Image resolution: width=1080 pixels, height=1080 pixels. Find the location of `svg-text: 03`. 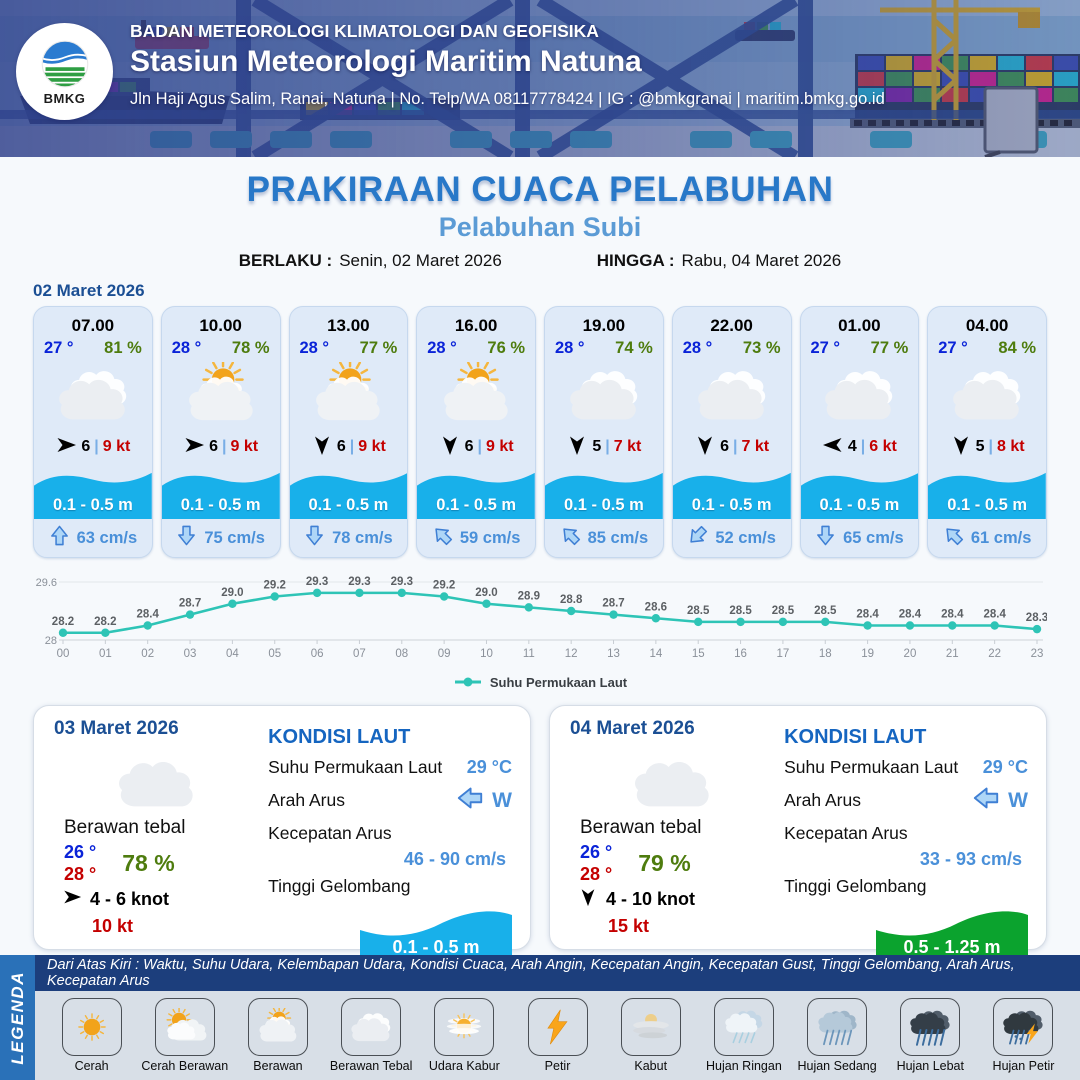

svg-text: 03 is located at coordinates (190, 654).